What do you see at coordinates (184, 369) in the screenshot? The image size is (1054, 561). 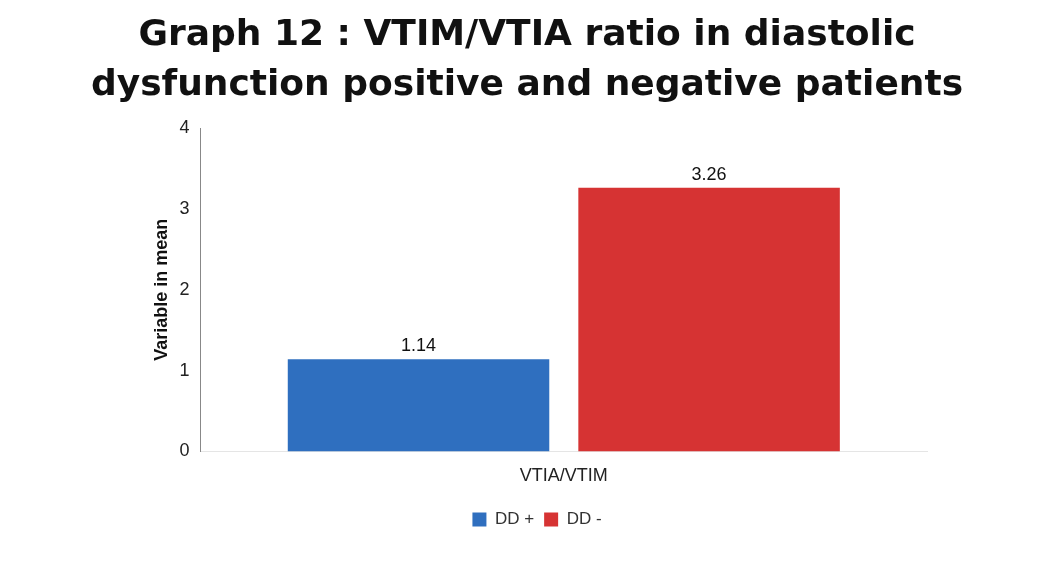 I see `y-tick-label: 1` at bounding box center [184, 369].